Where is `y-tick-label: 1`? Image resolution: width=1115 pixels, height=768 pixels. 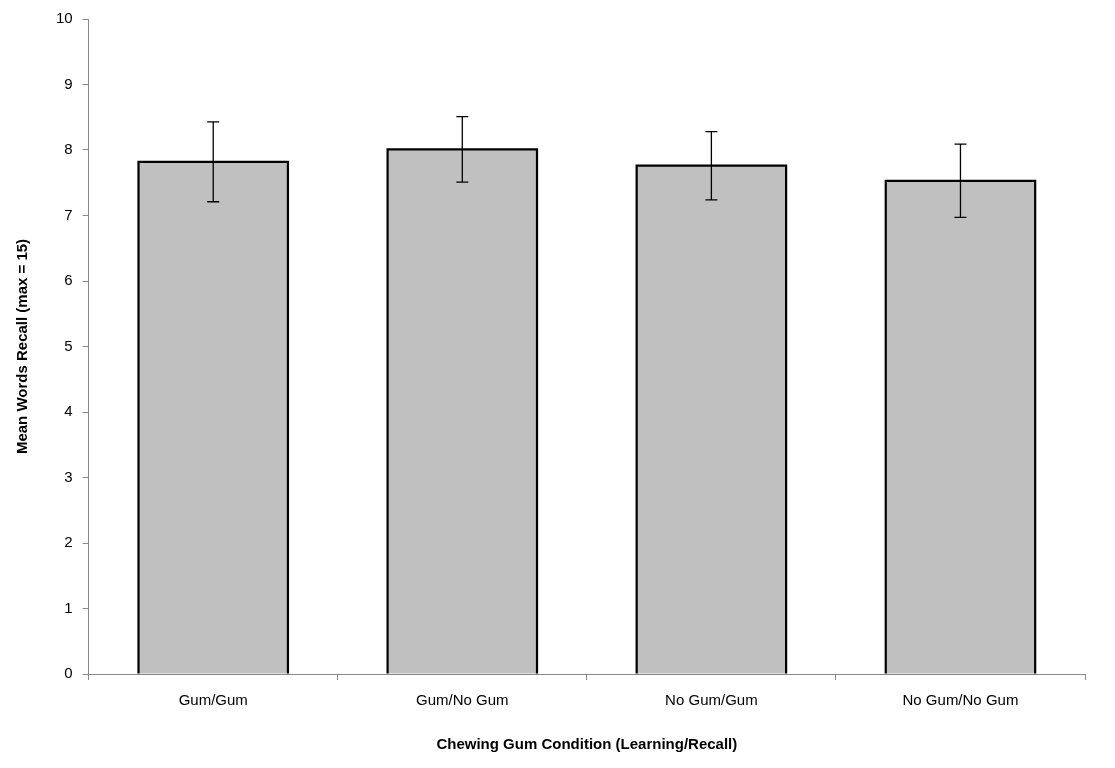 y-tick-label: 1 is located at coordinates (68, 607).